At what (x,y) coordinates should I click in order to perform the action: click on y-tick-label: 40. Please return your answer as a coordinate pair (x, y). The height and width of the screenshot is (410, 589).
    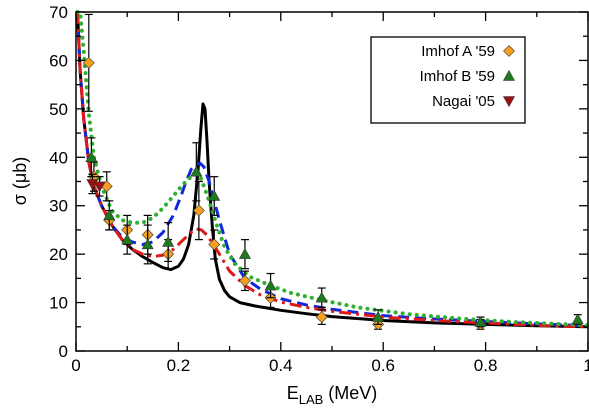
    Looking at the image, I should click on (58, 157).